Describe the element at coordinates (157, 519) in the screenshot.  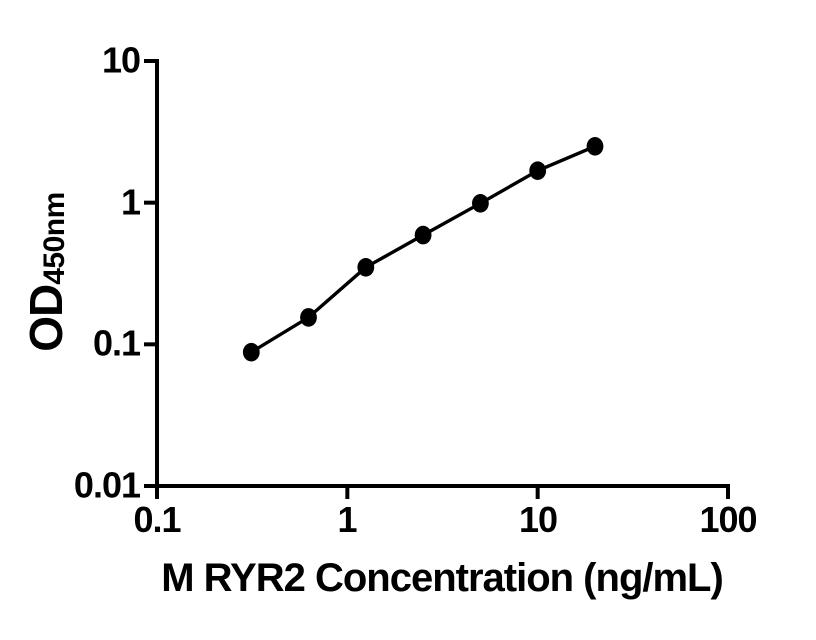
I see `x-tick-label-0p1: 0.1` at that location.